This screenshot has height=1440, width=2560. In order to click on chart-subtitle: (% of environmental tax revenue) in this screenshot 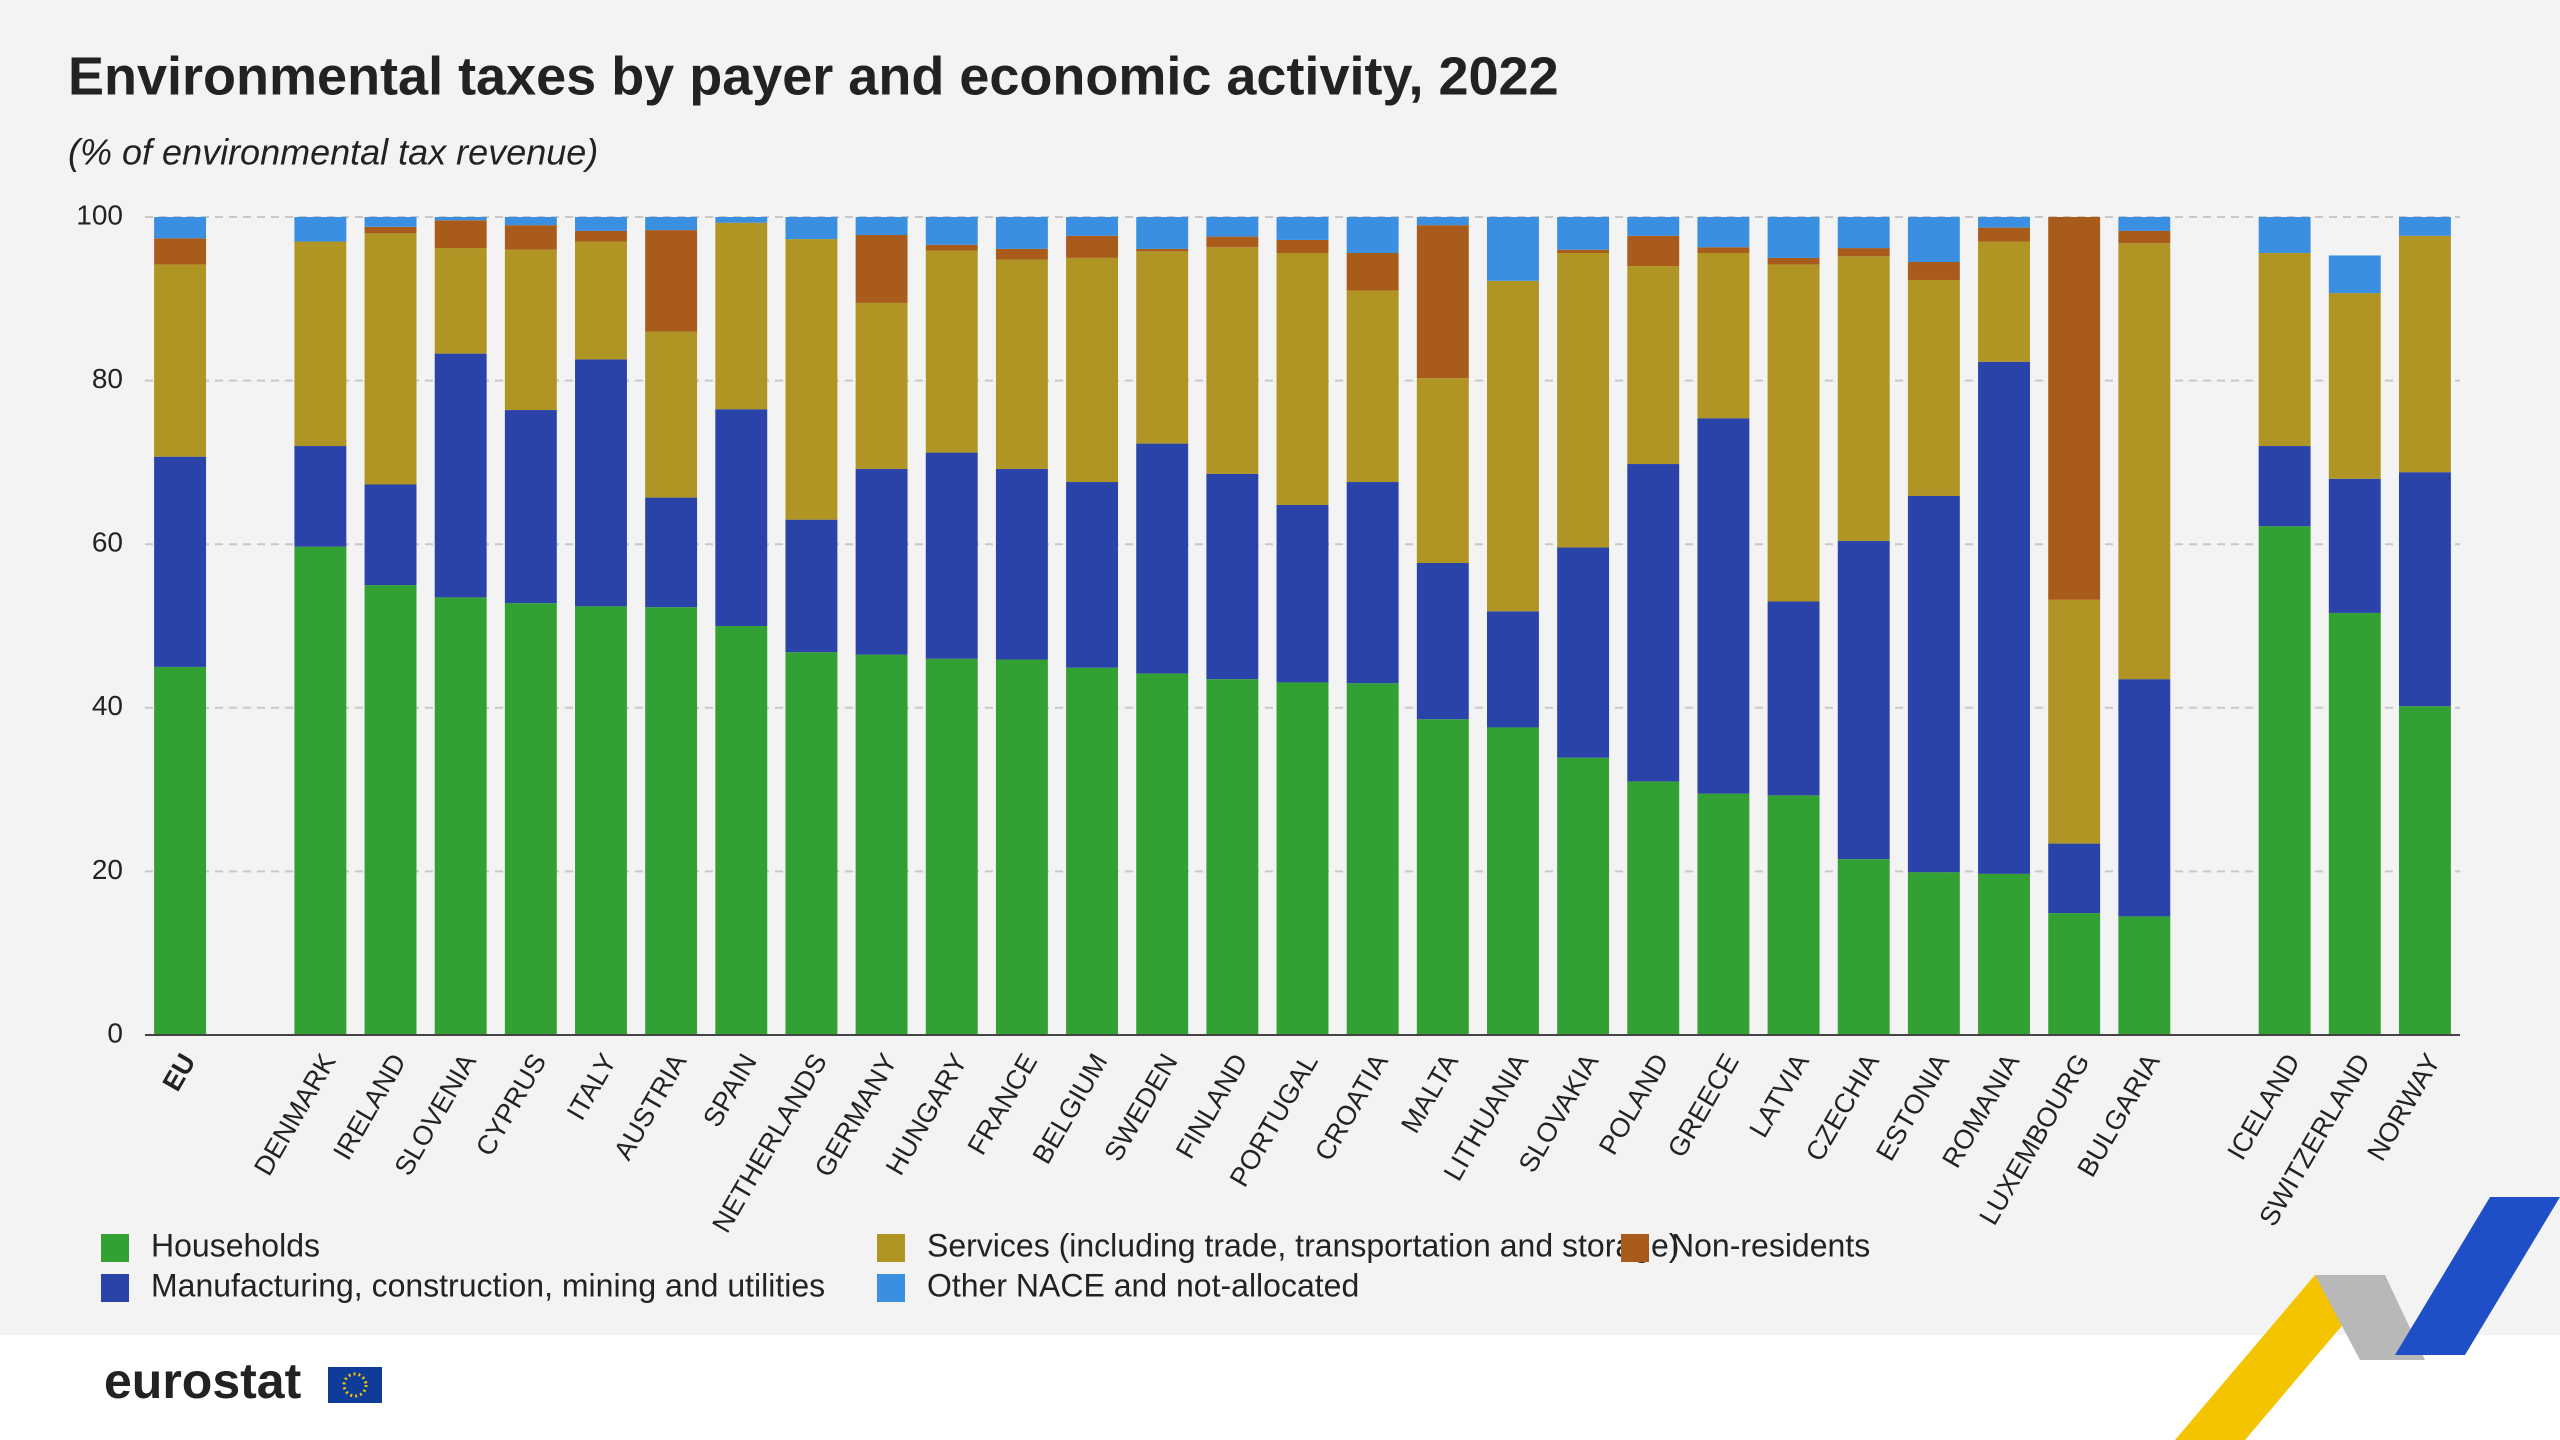, I will do `click(333, 152)`.